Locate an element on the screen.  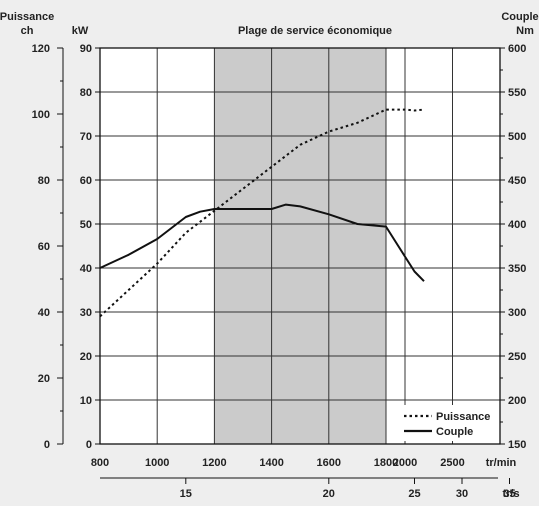
chart-title: Plage de service économique is located at coordinates (315, 31).